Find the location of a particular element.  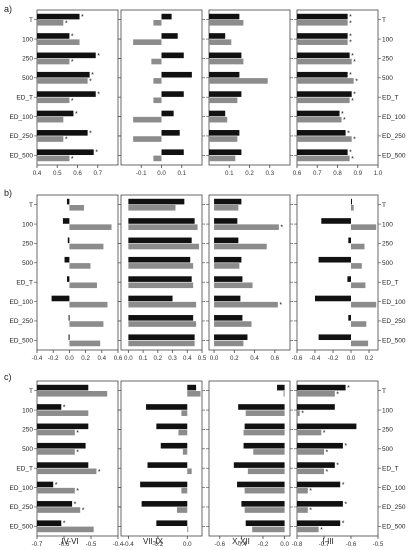

category-label-500: 500 is located at coordinates (27, 449).